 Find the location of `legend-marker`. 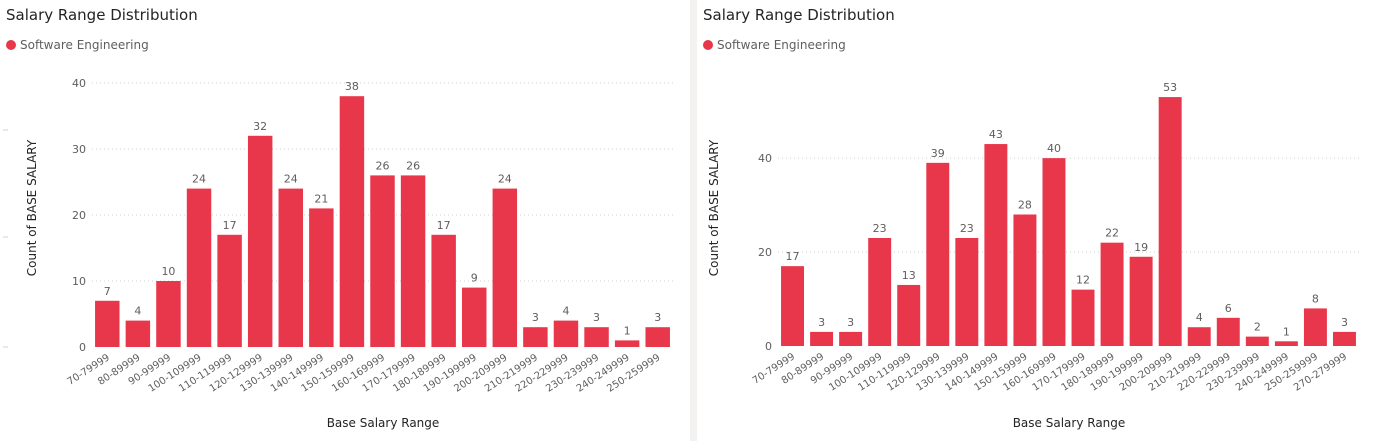

legend-marker is located at coordinates (708, 45).